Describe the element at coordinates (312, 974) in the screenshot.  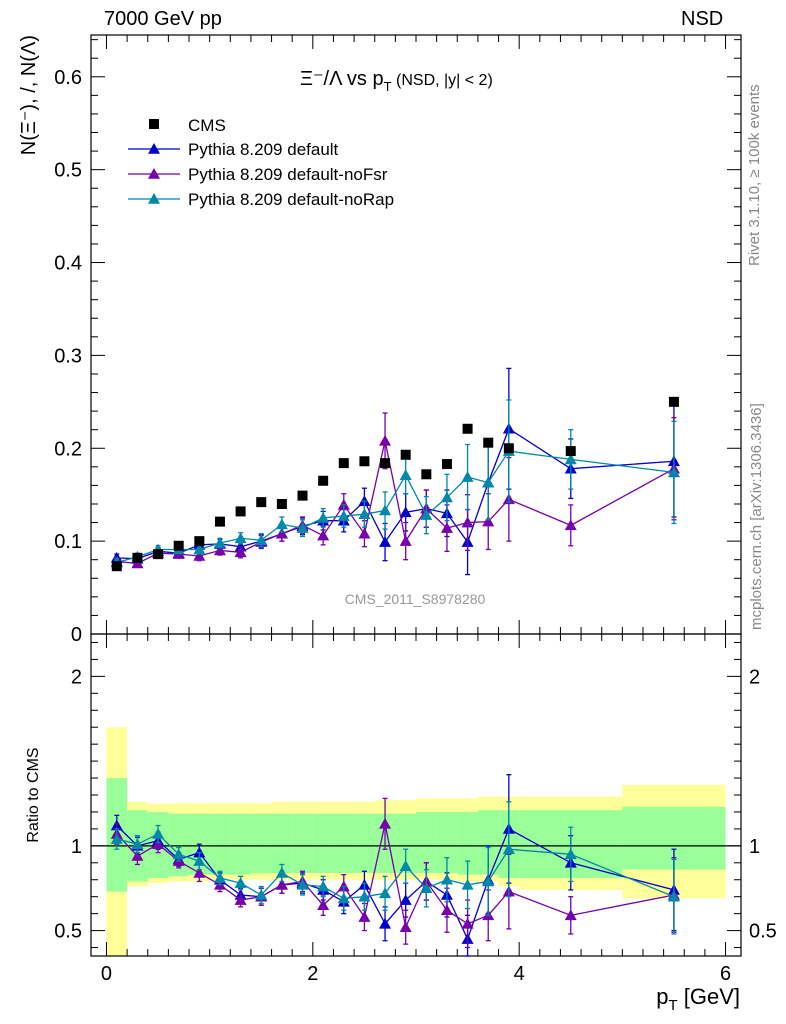
I see `x-tick-label: 2` at that location.